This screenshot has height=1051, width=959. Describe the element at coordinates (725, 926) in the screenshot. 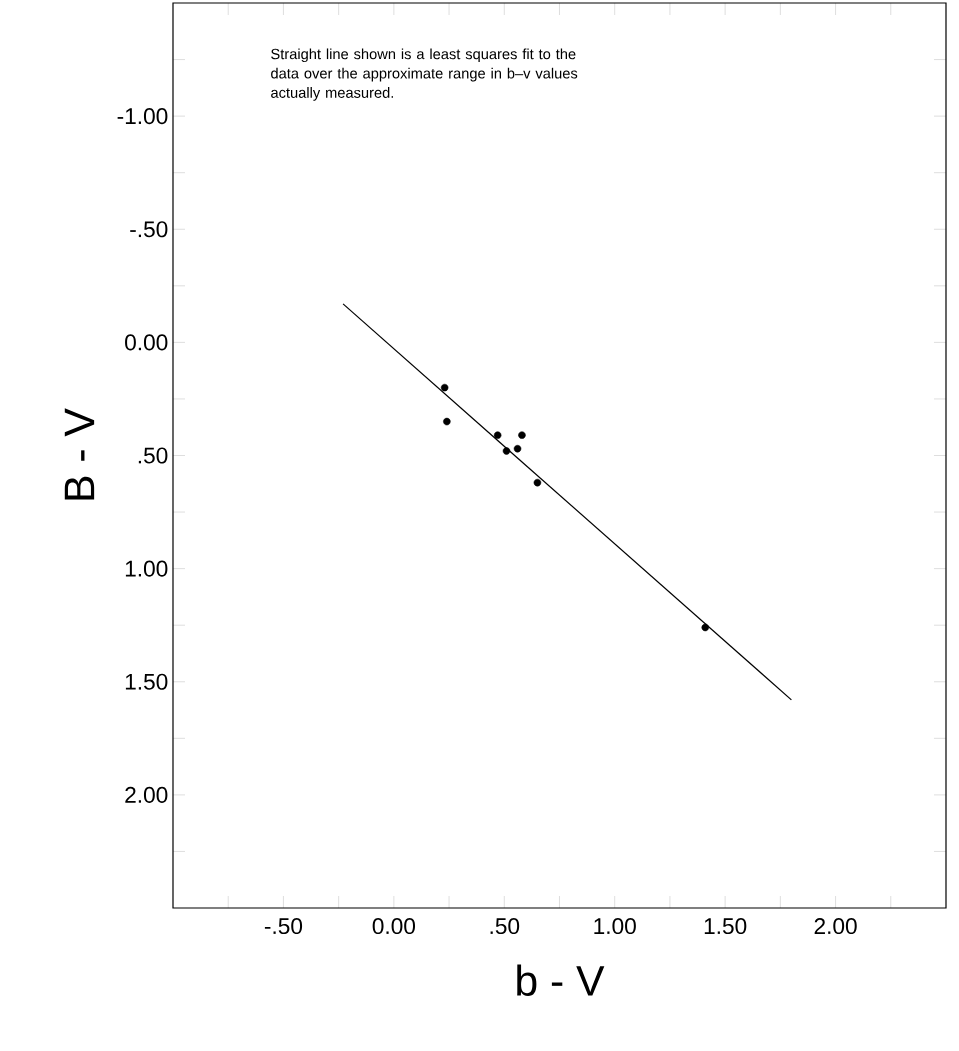

I see `x-tick-label: 1.50` at that location.